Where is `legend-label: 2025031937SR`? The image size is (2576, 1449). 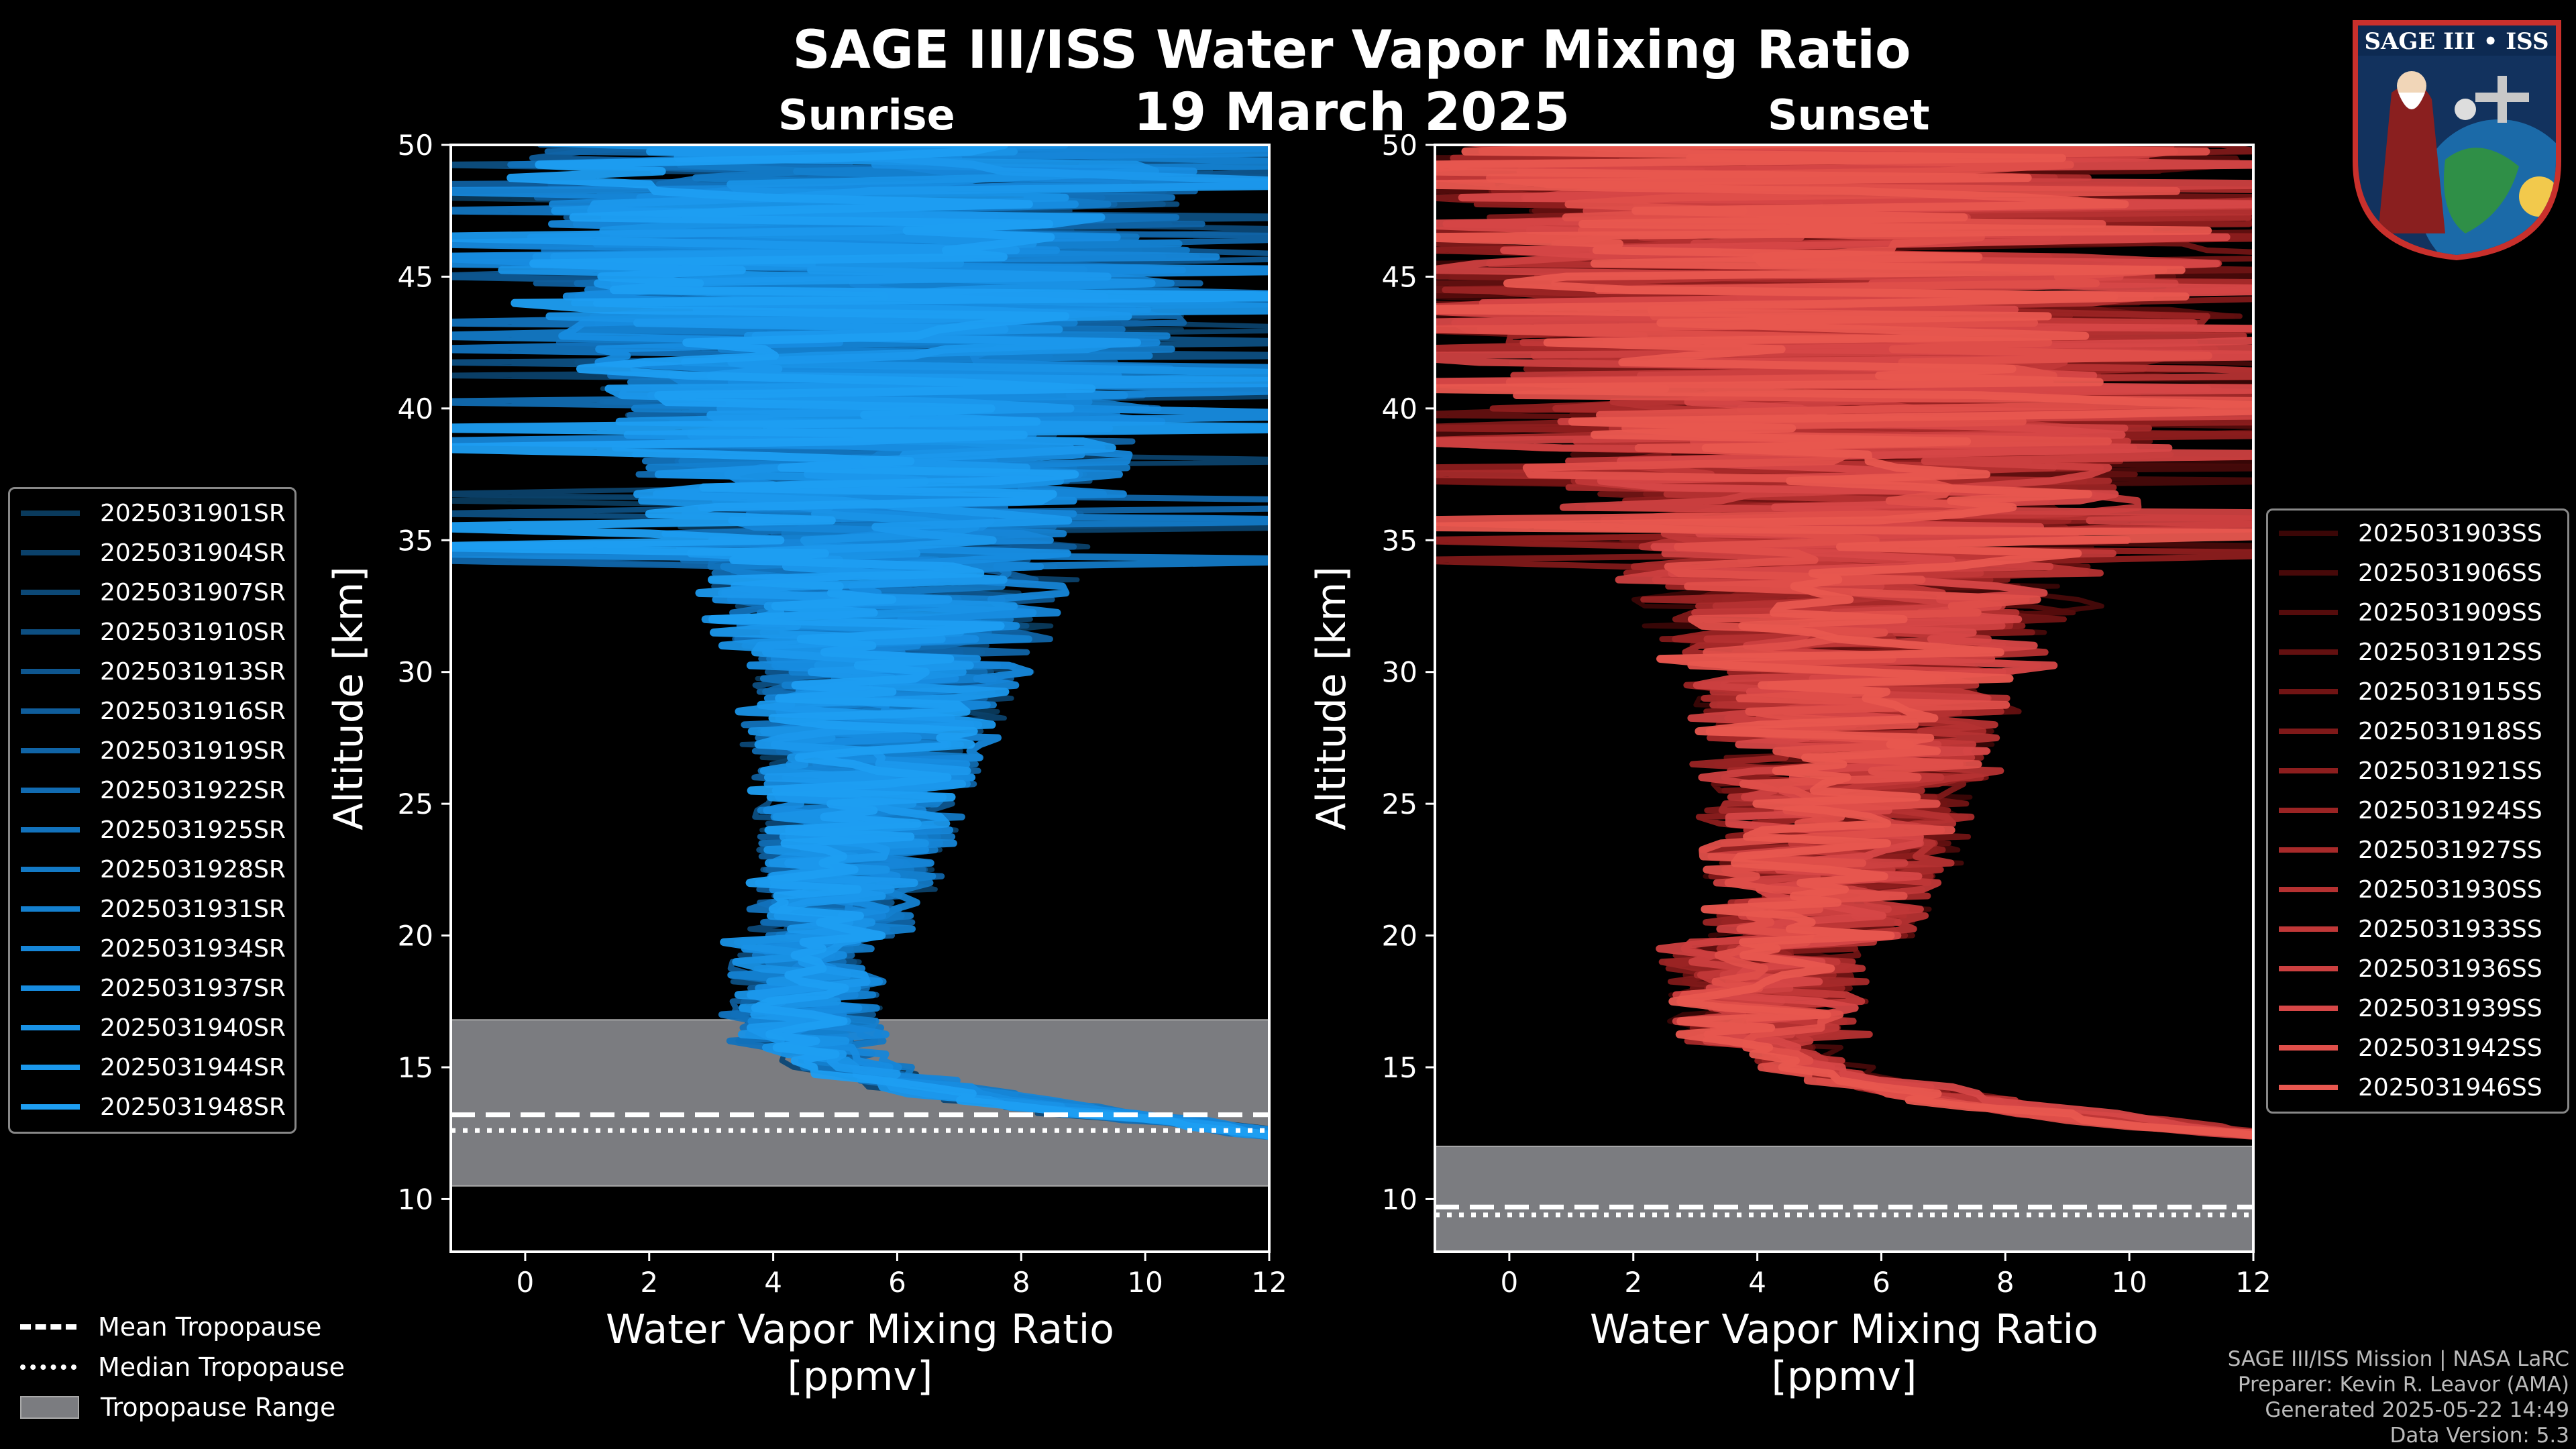
legend-label: 2025031937SR is located at coordinates (193, 988).